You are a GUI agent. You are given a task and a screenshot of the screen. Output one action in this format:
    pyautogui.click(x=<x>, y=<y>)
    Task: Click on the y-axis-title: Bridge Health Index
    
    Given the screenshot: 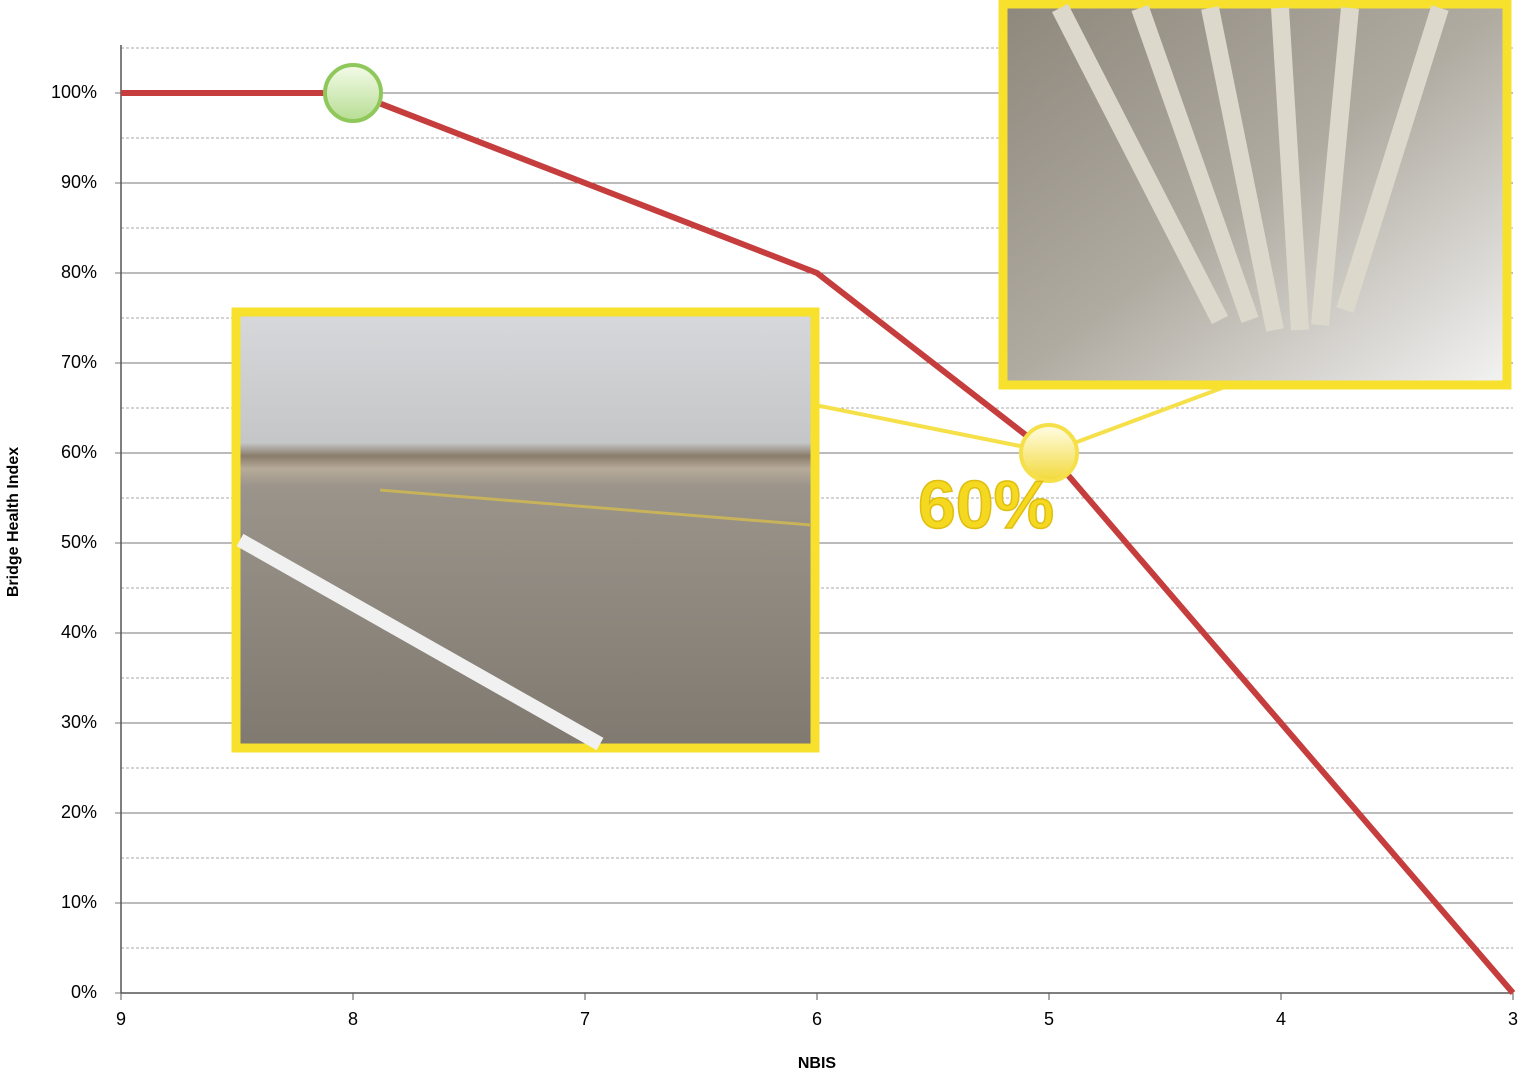 What is the action you would take?
    pyautogui.click(x=13, y=522)
    